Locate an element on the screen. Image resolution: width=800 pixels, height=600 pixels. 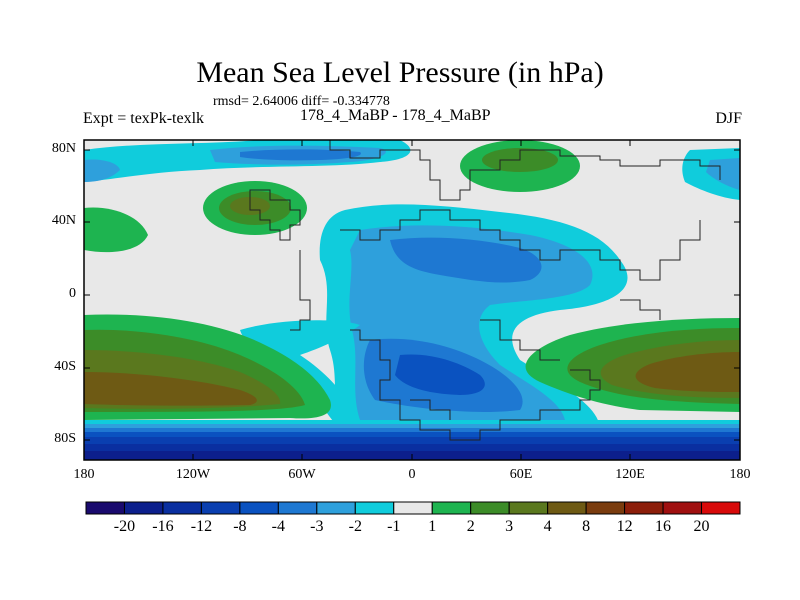
colorbar-label: -1 is located at coordinates (394, 526).